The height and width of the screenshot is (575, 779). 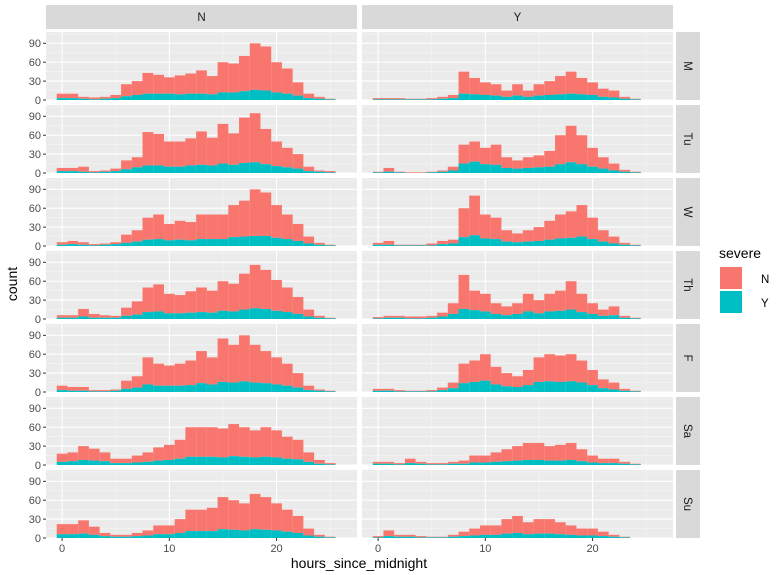 I want to click on y-tick-label: 30, so click(x=35, y=301).